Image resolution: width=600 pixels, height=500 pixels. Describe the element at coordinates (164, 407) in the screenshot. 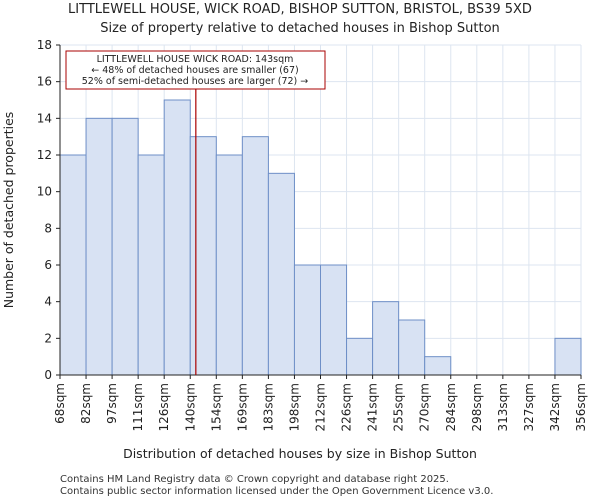

I see `x-tick-label: 126sqm` at that location.